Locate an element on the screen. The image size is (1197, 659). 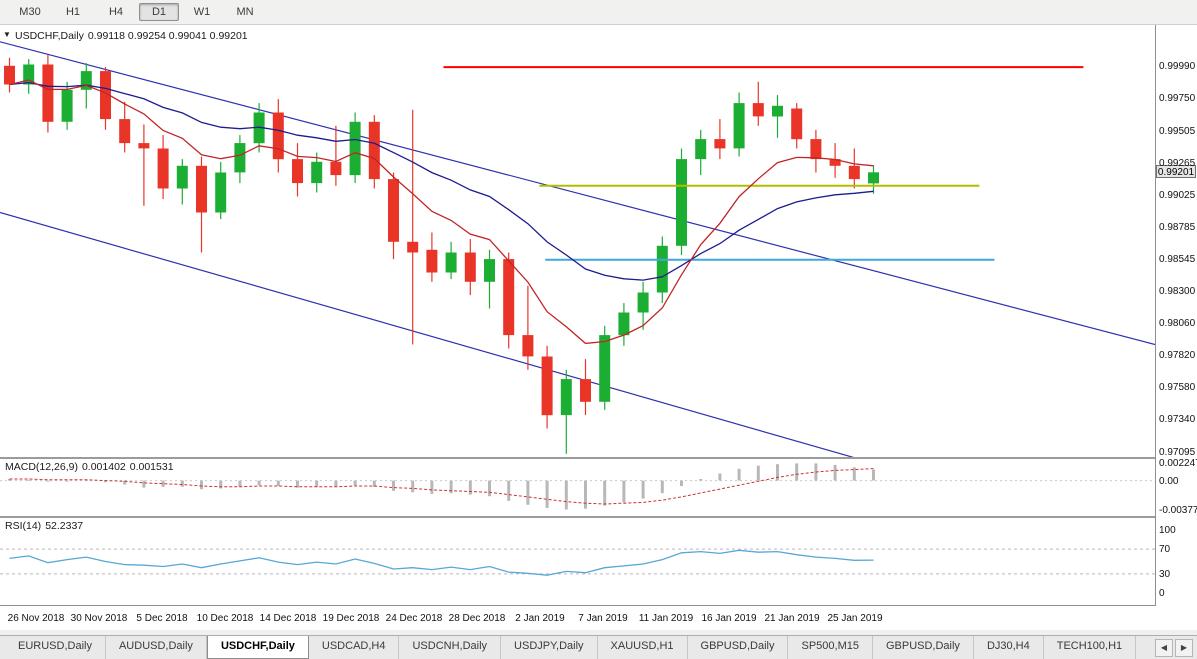
rsi-axis-label: 0 is located at coordinates (1162, 593).